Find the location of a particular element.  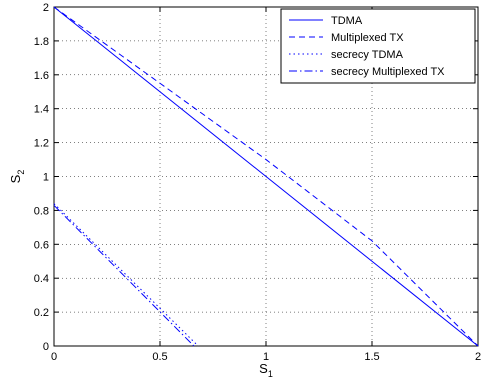

y-tick-label: 0.4 is located at coordinates (41, 279).